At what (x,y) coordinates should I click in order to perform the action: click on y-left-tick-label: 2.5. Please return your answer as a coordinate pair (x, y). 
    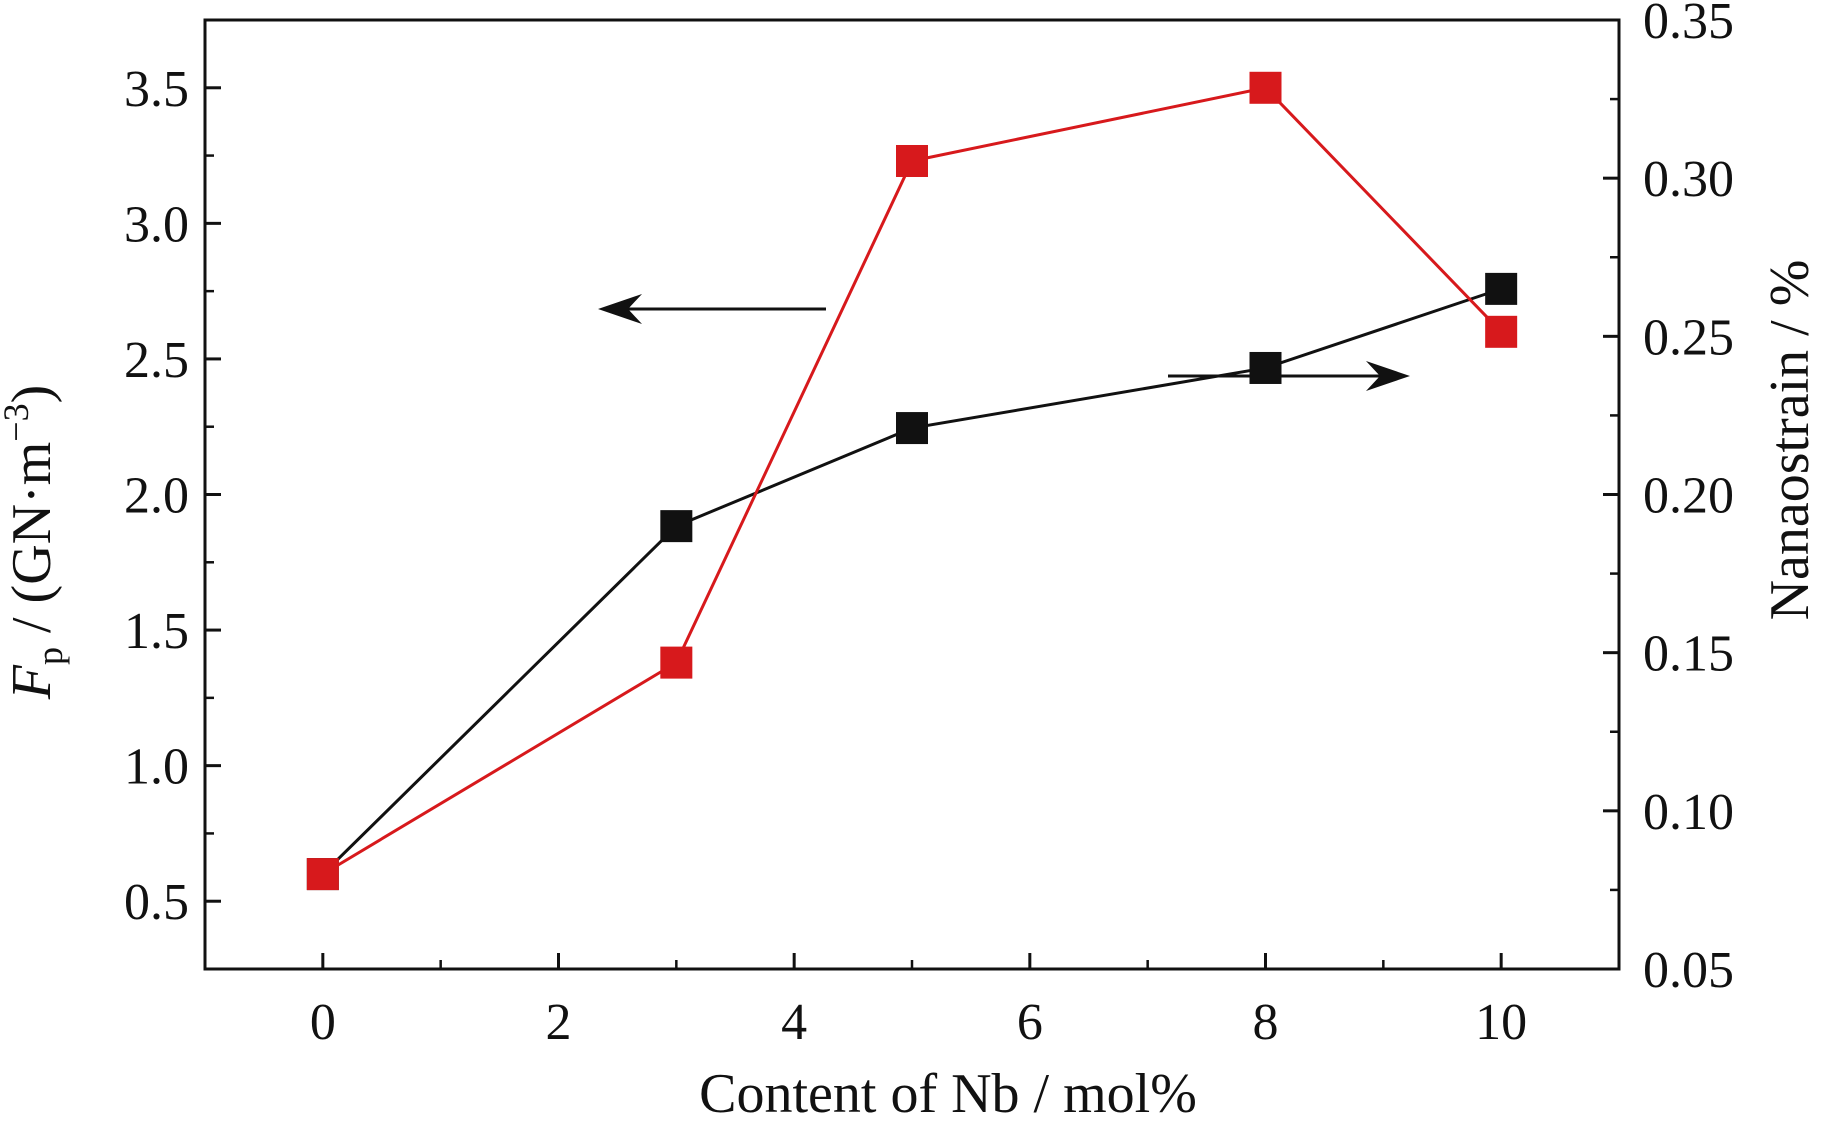
    Looking at the image, I should click on (156, 360).